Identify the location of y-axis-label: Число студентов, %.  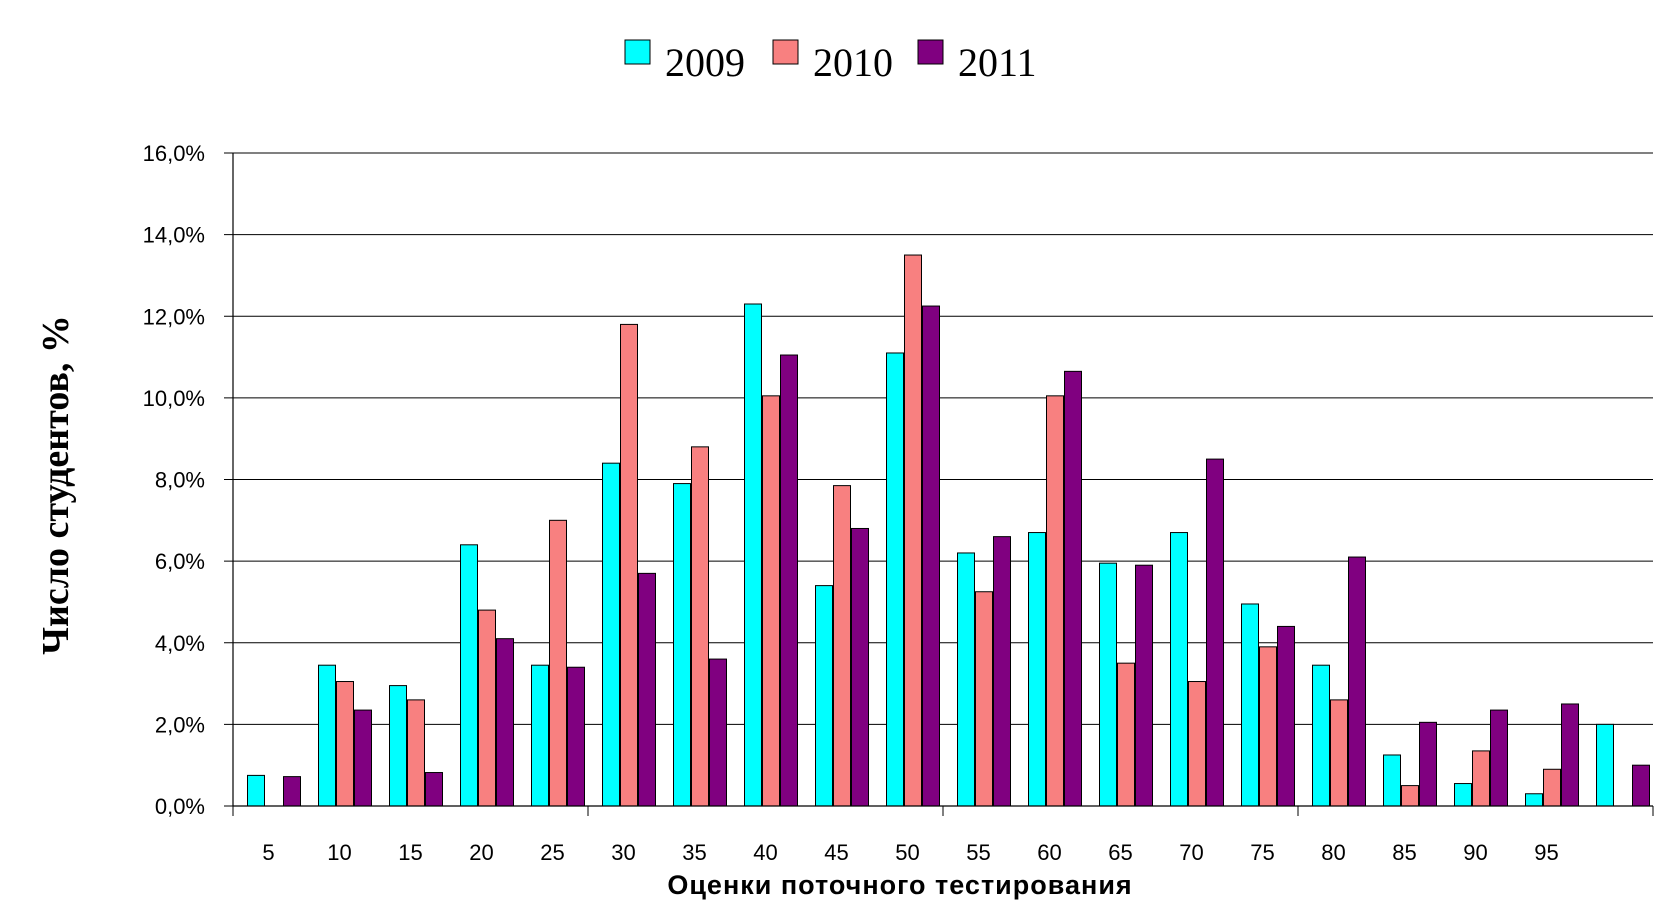
(56, 485).